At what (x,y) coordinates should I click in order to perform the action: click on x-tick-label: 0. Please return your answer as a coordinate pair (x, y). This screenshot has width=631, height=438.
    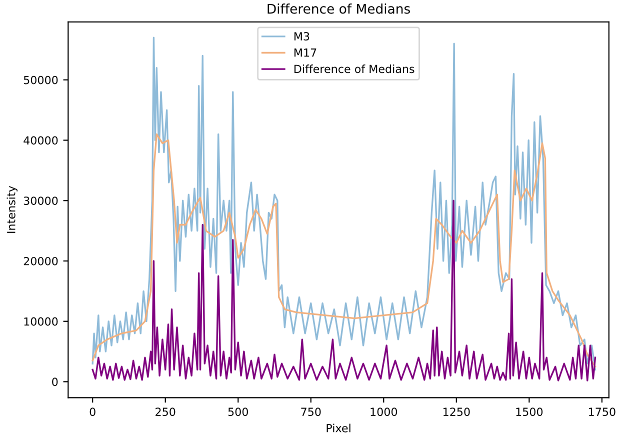
    Looking at the image, I should click on (93, 412).